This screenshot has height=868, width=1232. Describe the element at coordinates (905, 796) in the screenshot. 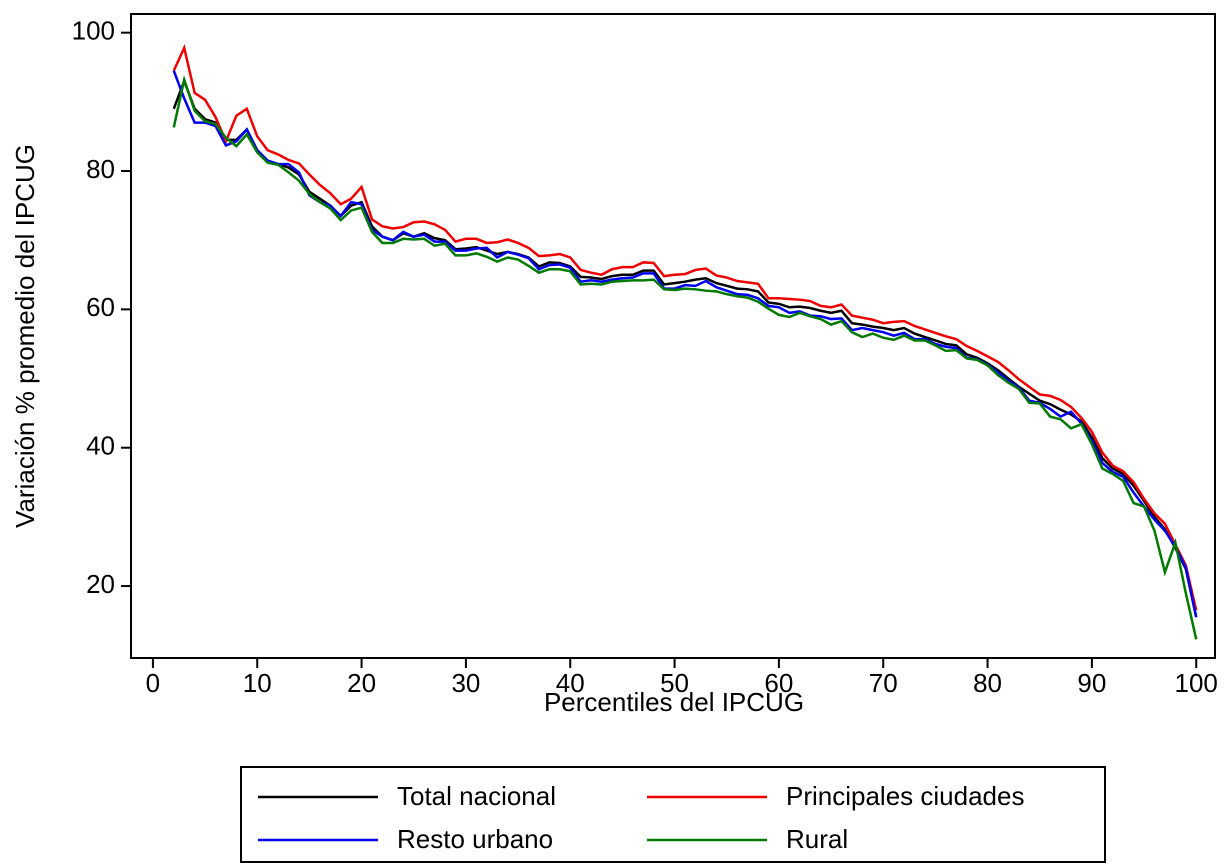

I see `legend-label: Principales ciudades` at that location.